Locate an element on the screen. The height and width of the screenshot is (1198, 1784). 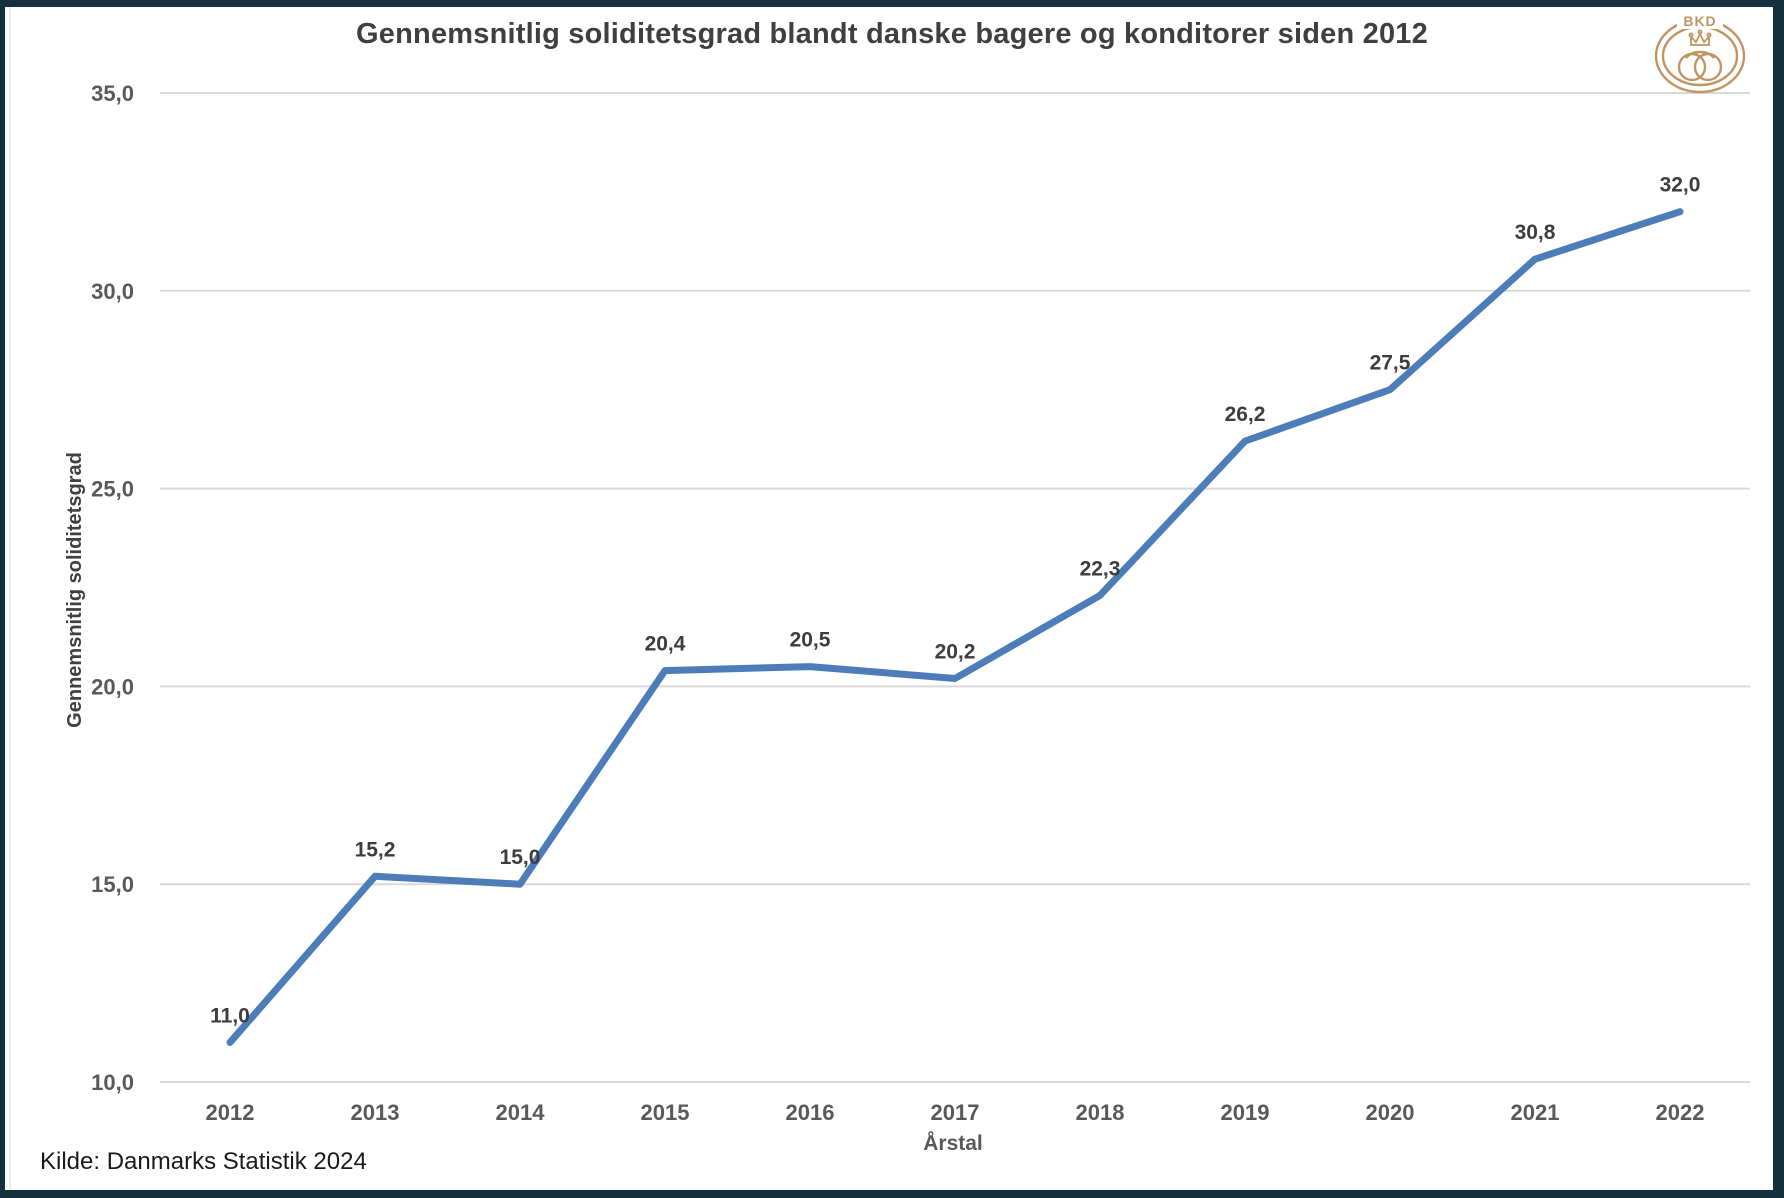
x-tick-label: 2018 is located at coordinates (1100, 1112).